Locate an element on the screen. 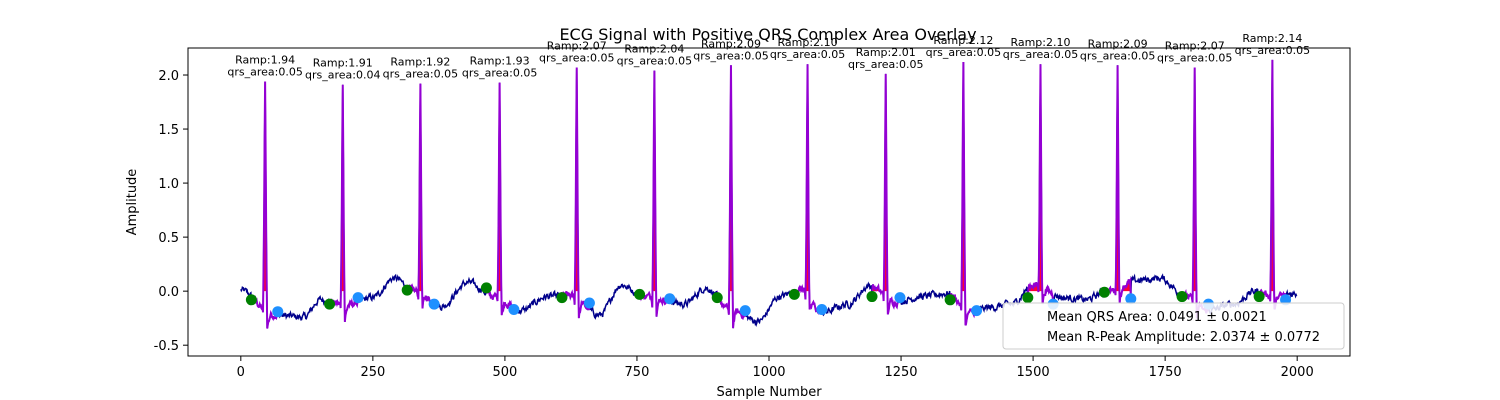 Image resolution: width=1500 pixels, height=400 pixels. beat-annotation: Ramp:1.91 qrs_area:0.04 is located at coordinates (342, 69).